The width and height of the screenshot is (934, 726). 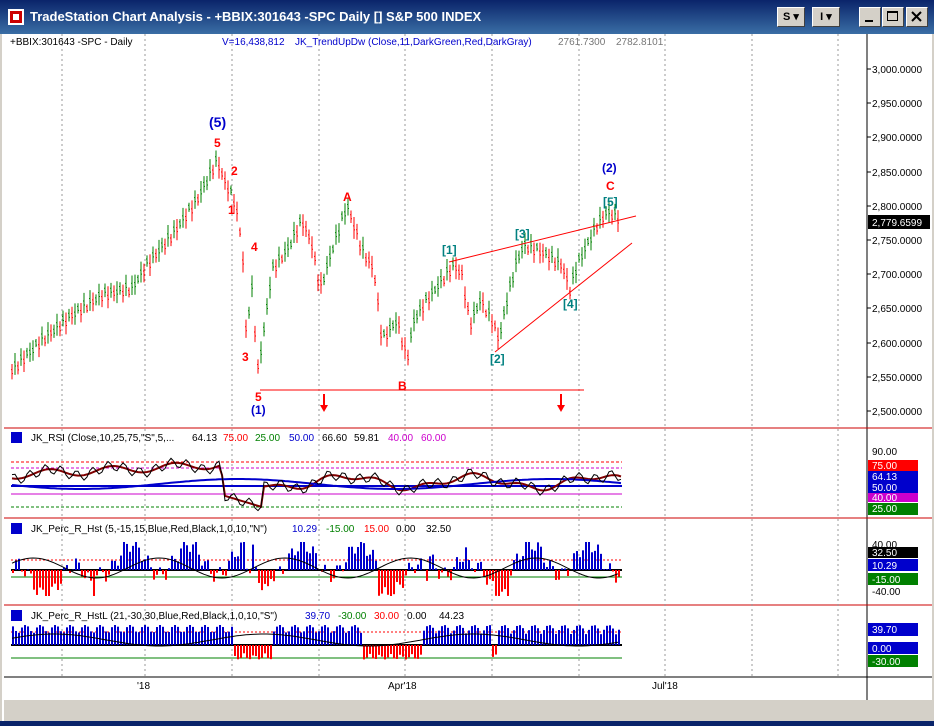 I want to click on price-tick: 2,900.0000, so click(x=897, y=138).